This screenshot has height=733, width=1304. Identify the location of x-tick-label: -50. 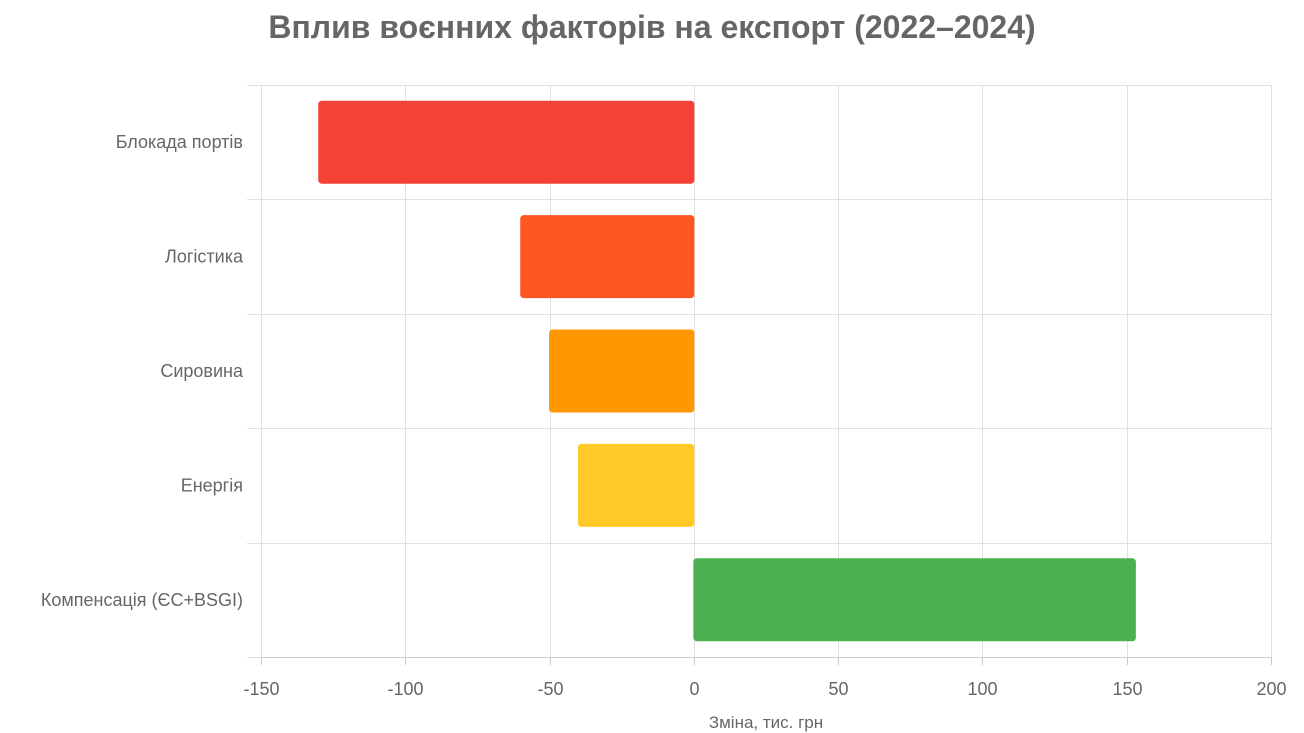
(550, 689).